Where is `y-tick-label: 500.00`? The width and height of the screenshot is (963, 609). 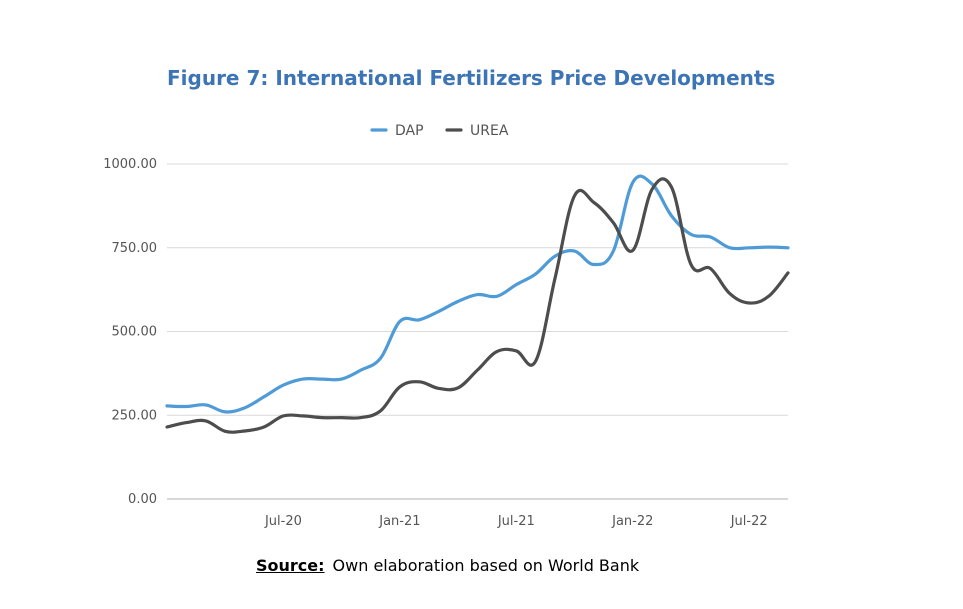 y-tick-label: 500.00 is located at coordinates (135, 332).